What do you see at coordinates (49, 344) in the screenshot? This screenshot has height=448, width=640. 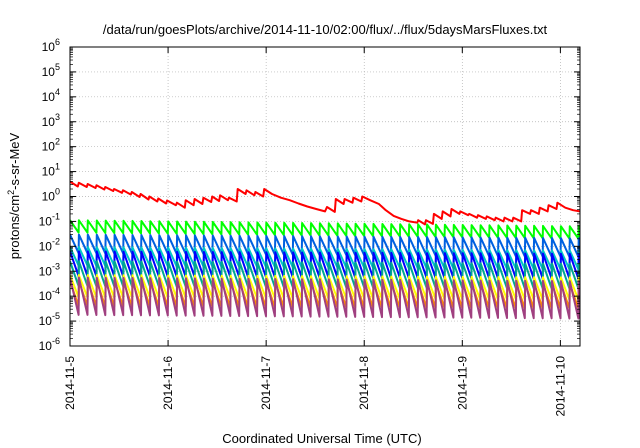 I see `y-tick-label: 10⁻⁶` at bounding box center [49, 344].